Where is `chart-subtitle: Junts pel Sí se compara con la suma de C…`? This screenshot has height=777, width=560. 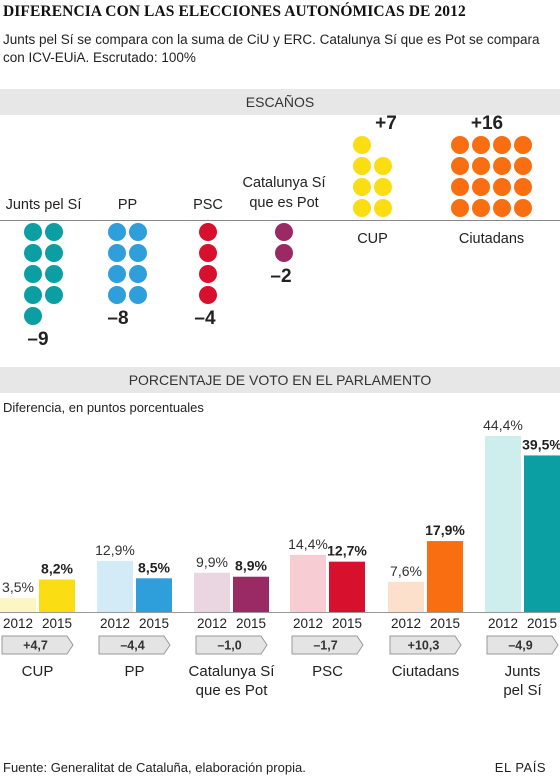 chart-subtitle: Junts pel Sí se compara con la suma de C… is located at coordinates (271, 48).